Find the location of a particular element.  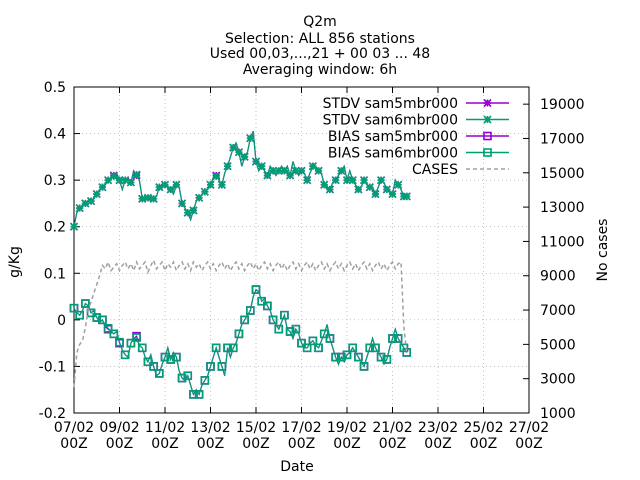

y2-tick-label: 3000 is located at coordinates (558, 380).